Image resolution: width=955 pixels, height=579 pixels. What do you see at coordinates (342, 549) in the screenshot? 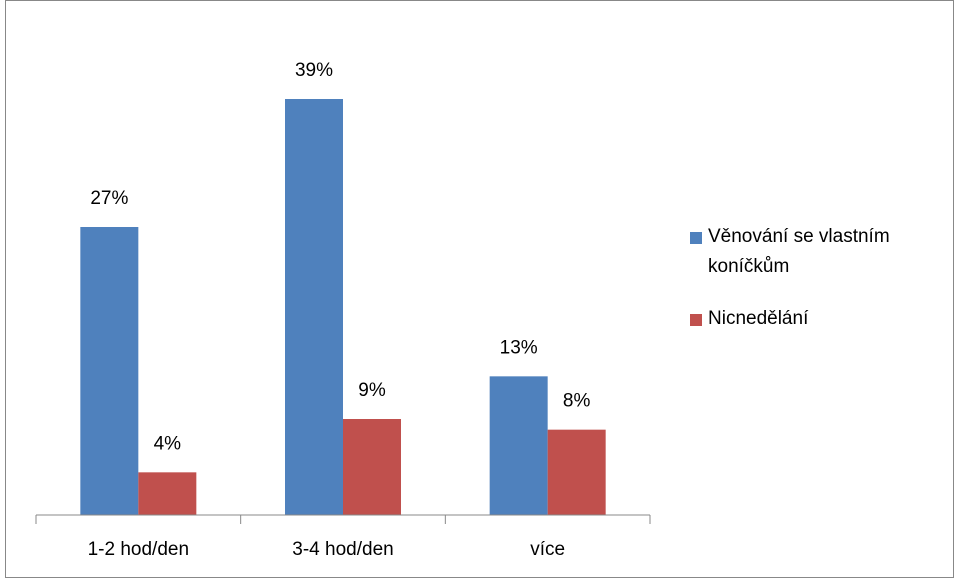
I see `x-tick-label: 3-4 hod/den` at bounding box center [342, 549].